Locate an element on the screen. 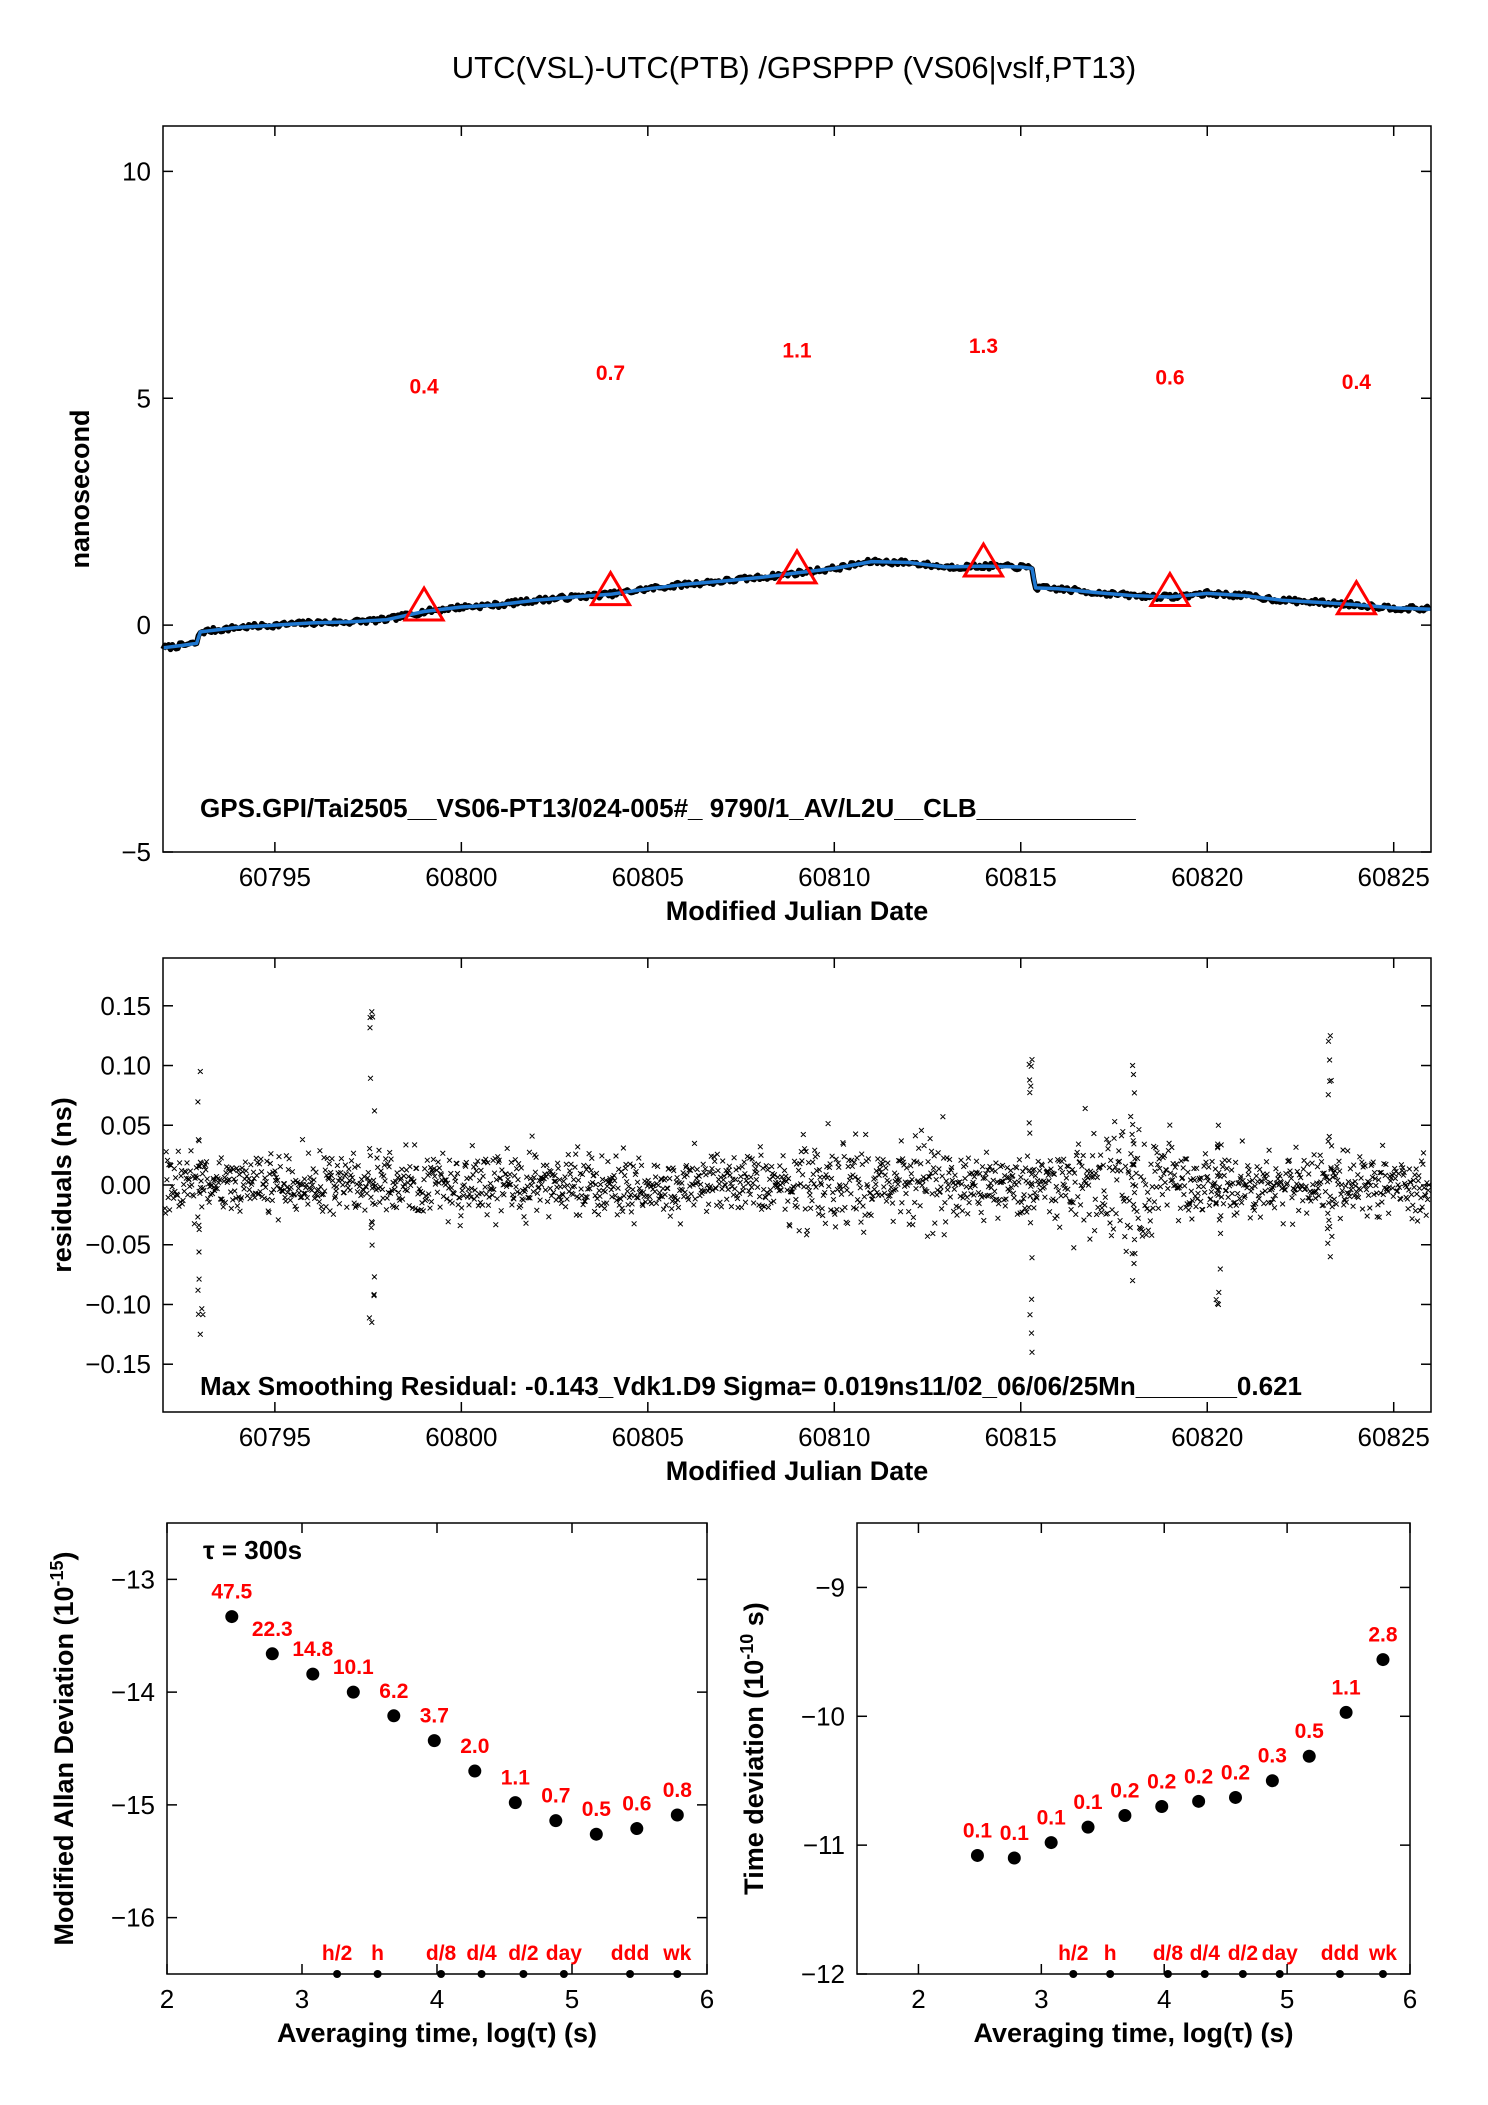  y-tick-label: −9 is located at coordinates (830, 1587).